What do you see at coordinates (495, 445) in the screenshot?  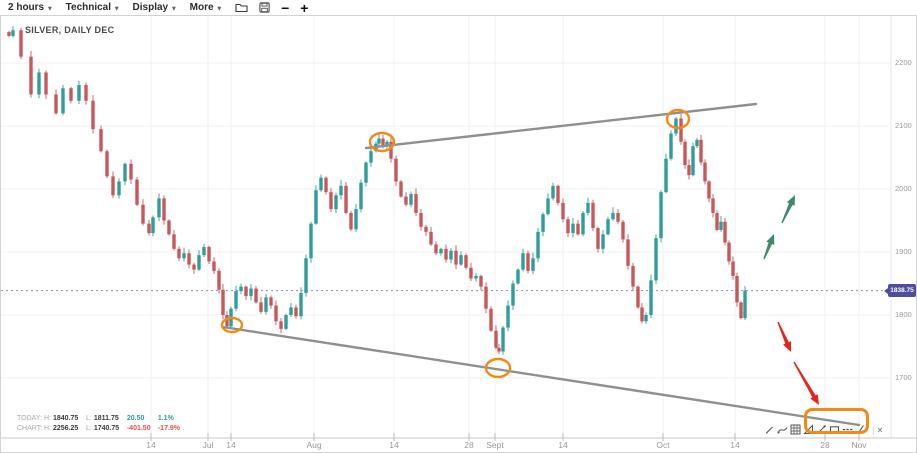 I see `date-axis-label: Sept` at bounding box center [495, 445].